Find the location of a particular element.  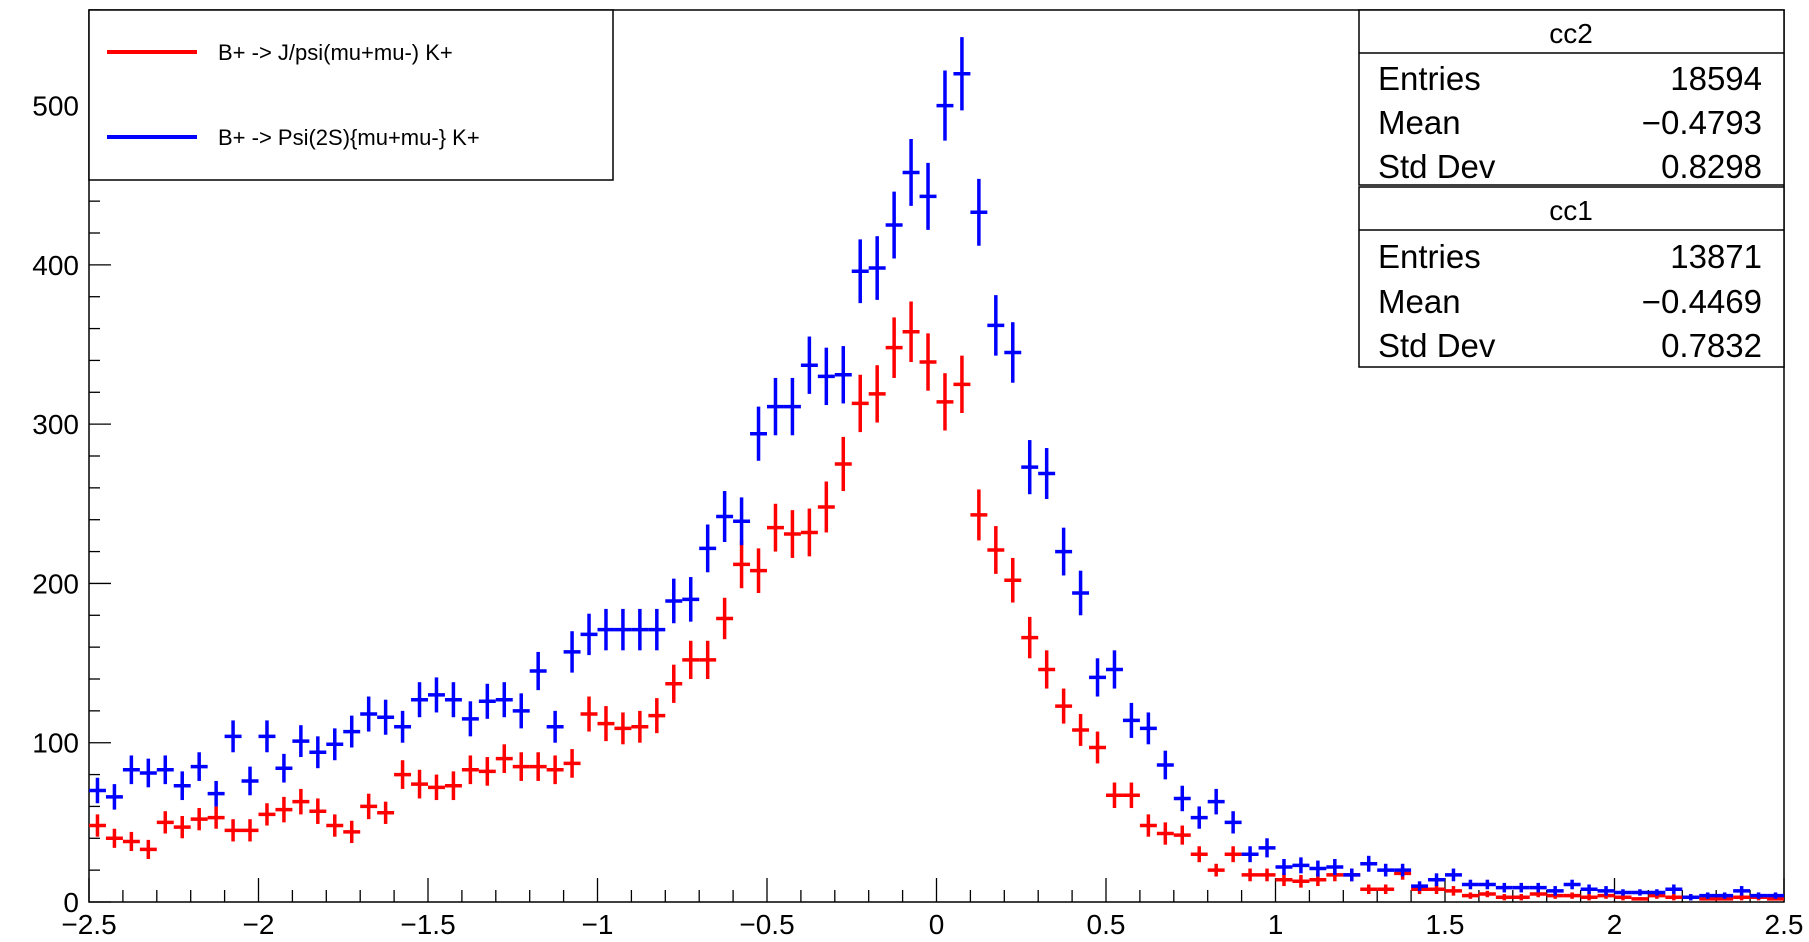

x-tick-label: −2 is located at coordinates (259, 924).